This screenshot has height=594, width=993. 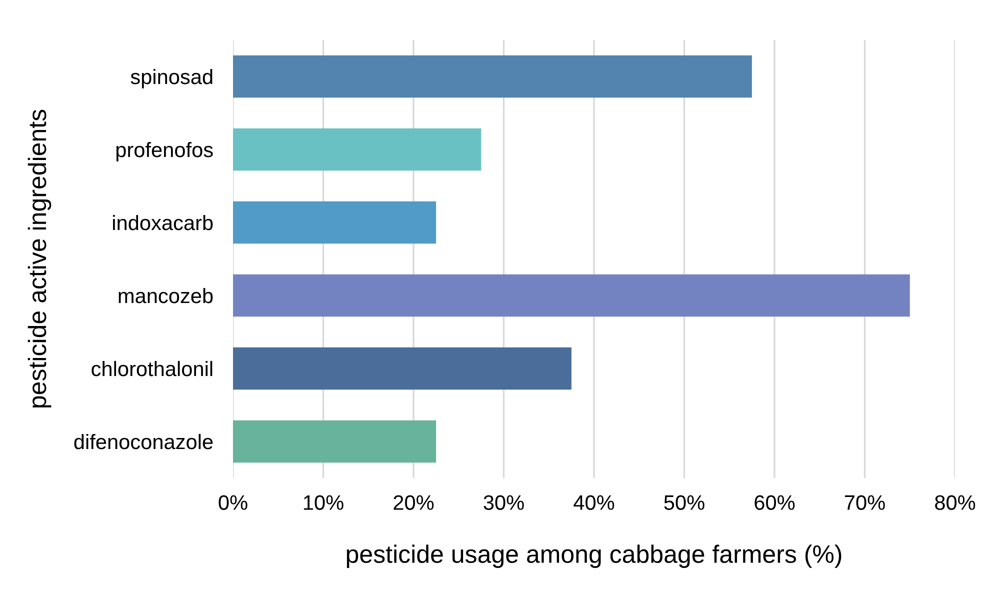 I want to click on x-axis-title: pesticide usage among cabbage farmers (%), so click(x=594, y=556).